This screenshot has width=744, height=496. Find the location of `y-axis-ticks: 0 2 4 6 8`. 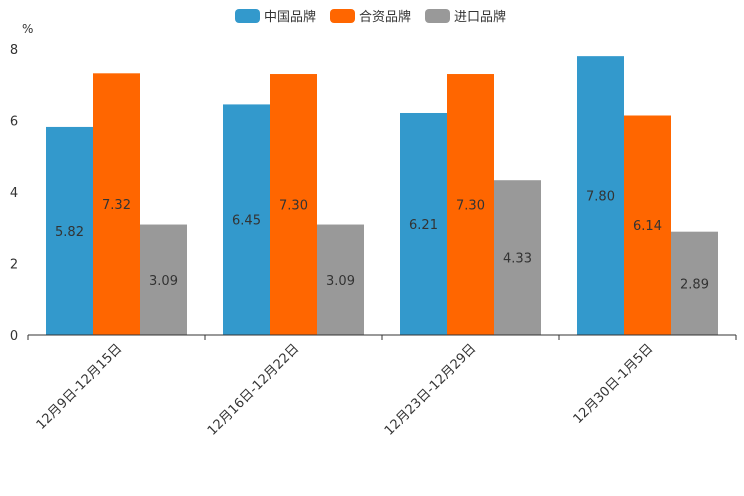

y-axis-ticks: 0 2 4 6 8 is located at coordinates (14, 193).